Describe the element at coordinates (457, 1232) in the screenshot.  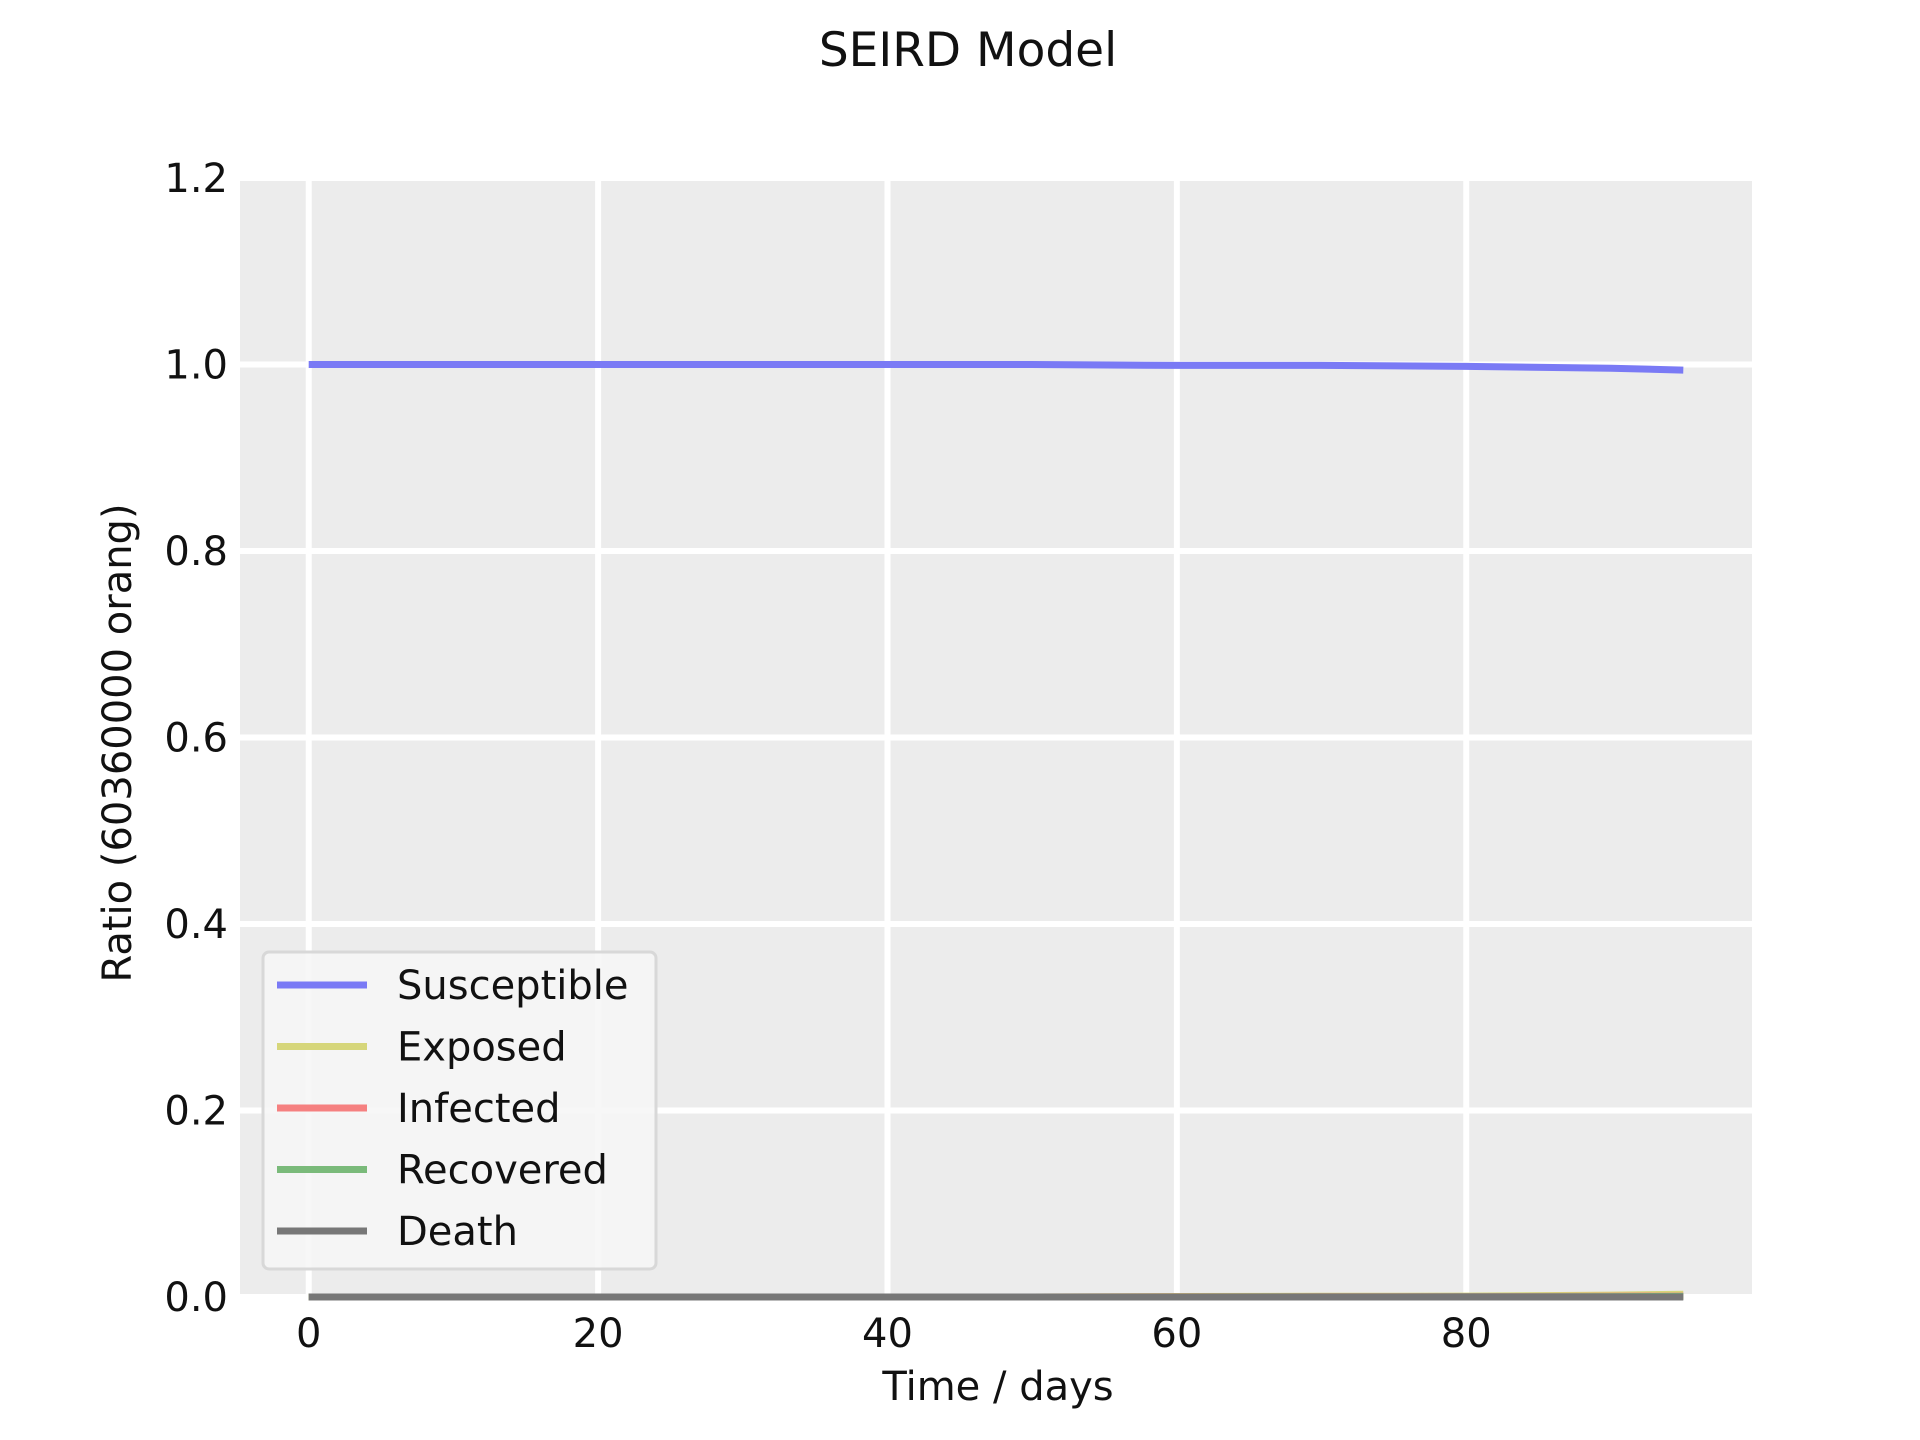
I see `legend-label-death: Death` at that location.